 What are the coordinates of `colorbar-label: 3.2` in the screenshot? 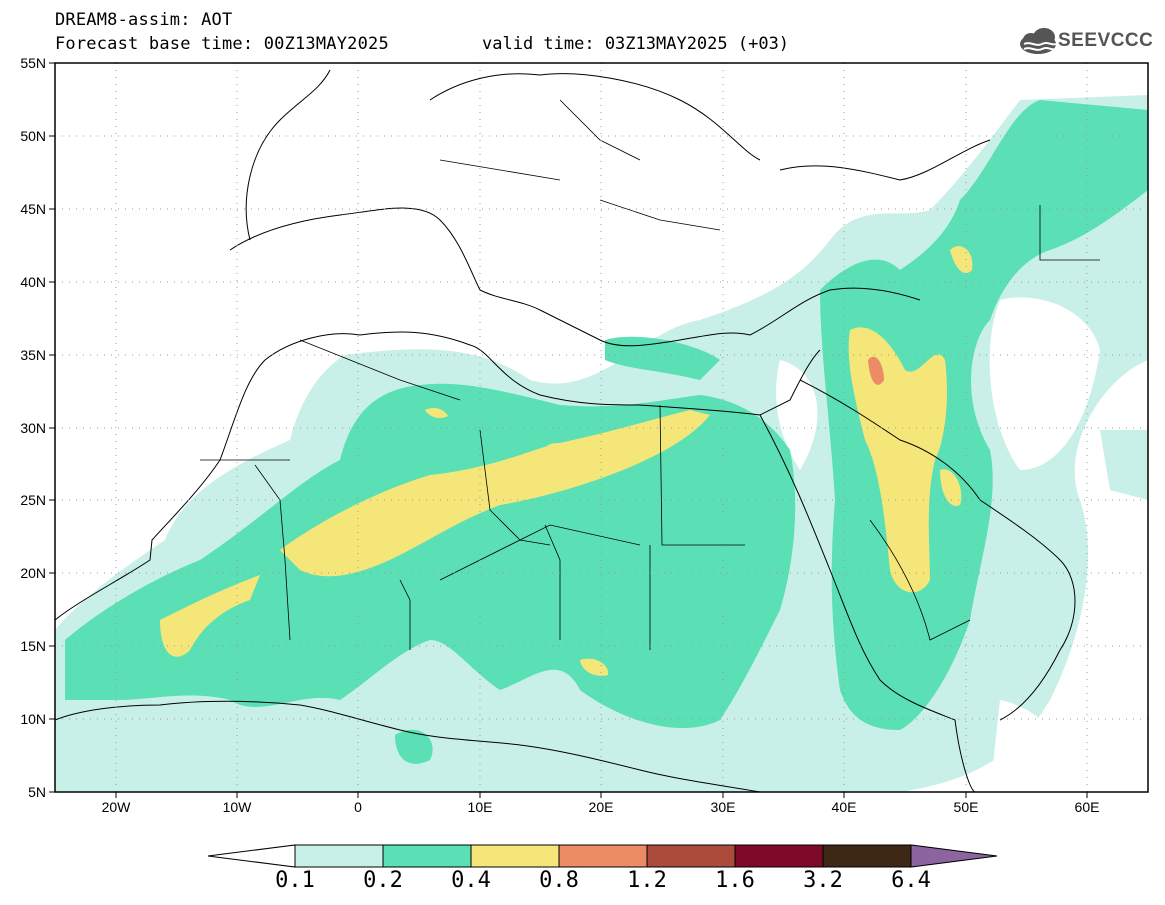 It's located at (823, 880).